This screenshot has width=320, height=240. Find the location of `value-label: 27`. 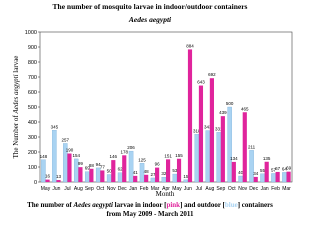

value-label: 27 is located at coordinates (153, 174).